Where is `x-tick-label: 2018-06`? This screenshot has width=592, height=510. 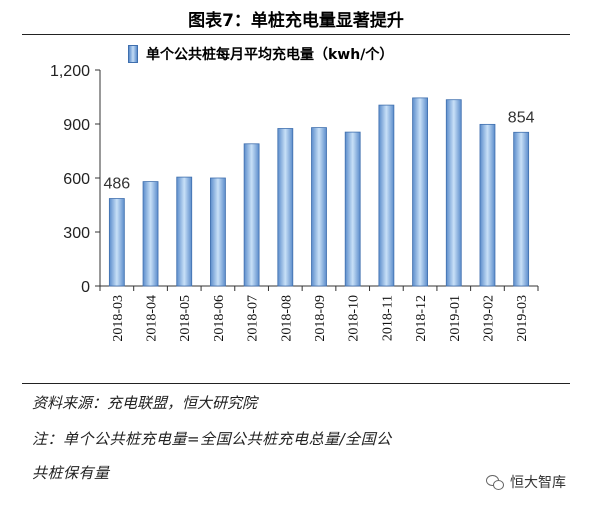
x-tick-label: 2018-06 is located at coordinates (219, 318).